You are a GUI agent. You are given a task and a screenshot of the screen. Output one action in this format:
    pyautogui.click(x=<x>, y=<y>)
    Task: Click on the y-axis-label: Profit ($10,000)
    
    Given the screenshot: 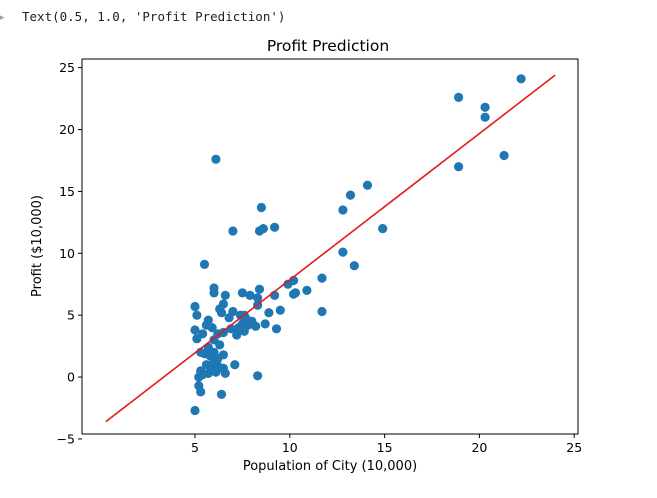 What is the action you would take?
    pyautogui.click(x=37, y=246)
    